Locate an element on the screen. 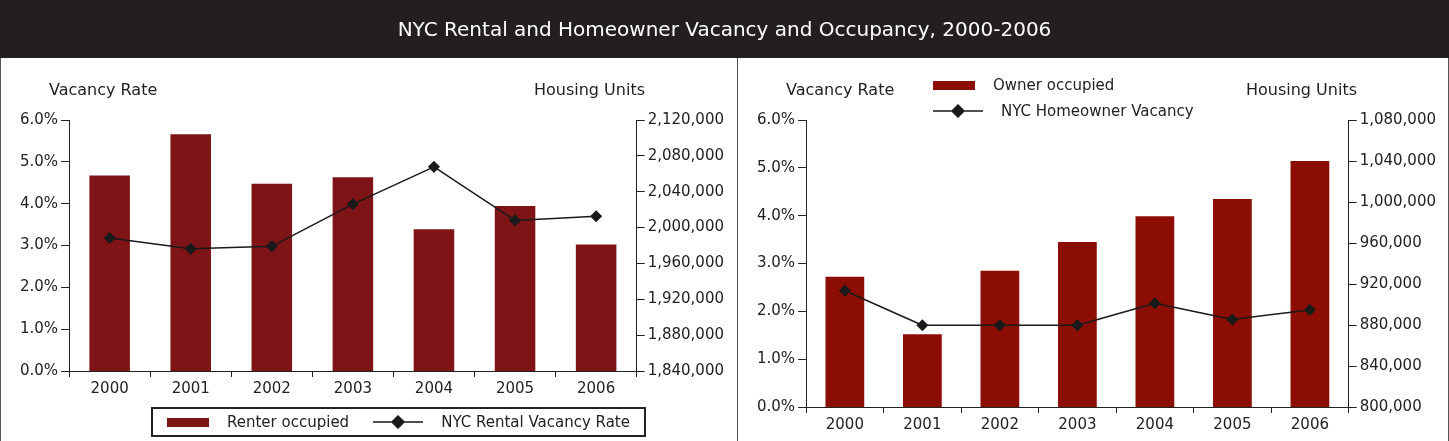 The height and width of the screenshot is (441, 1449). y2-tick-label: 1,880,000 is located at coordinates (685, 334).